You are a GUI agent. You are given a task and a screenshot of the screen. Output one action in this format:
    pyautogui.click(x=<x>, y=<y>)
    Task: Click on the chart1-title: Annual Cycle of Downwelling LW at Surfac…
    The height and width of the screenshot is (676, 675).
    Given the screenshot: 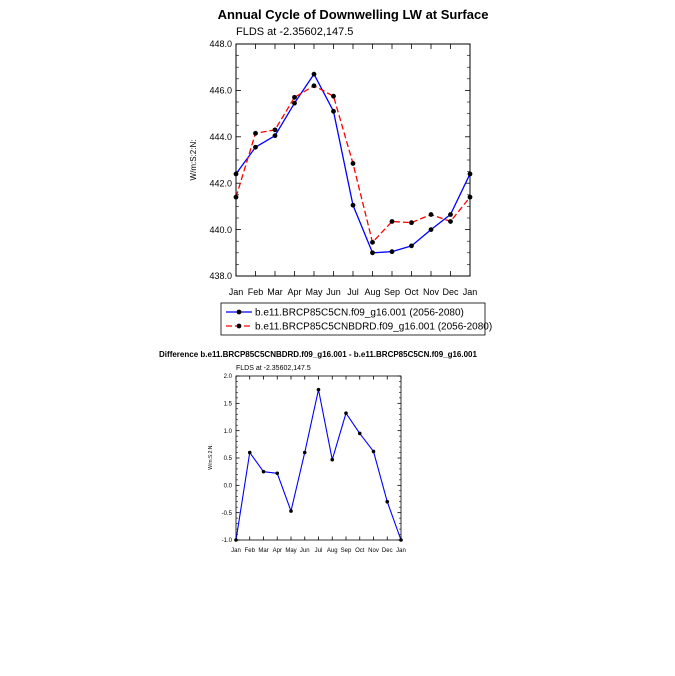 What is the action you would take?
    pyautogui.click(x=353, y=14)
    